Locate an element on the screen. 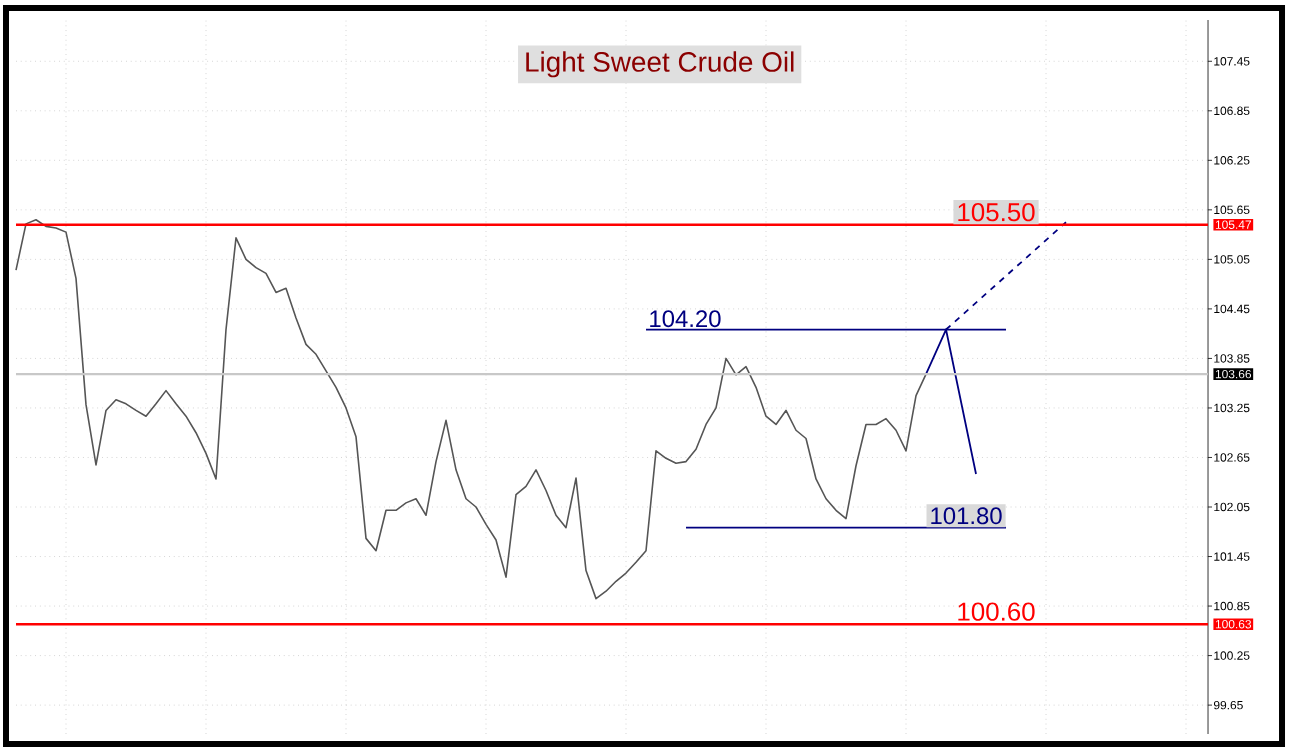 The height and width of the screenshot is (750, 1294). annotation: 105.50 is located at coordinates (996, 212).